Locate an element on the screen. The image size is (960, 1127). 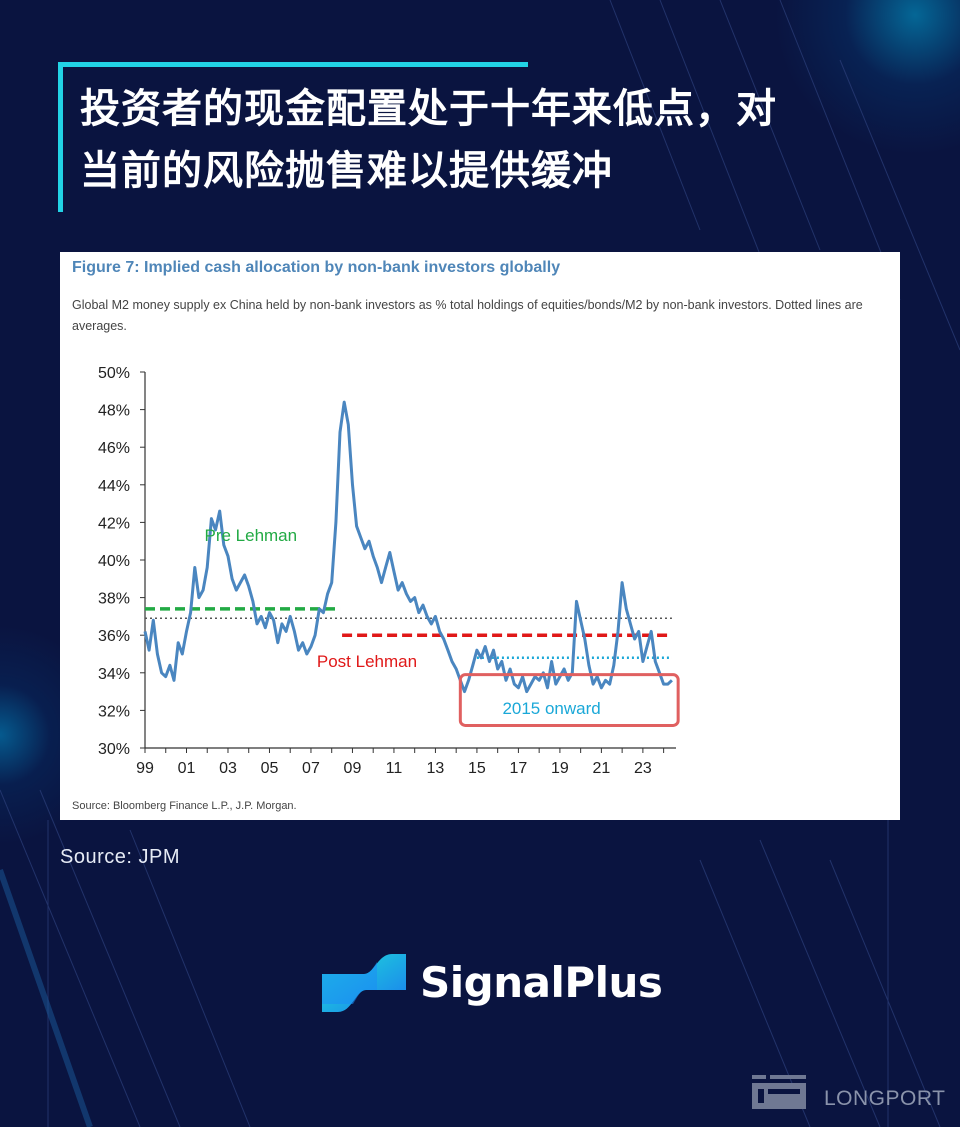
annotation-label: 2015 onward is located at coordinates (551, 708).